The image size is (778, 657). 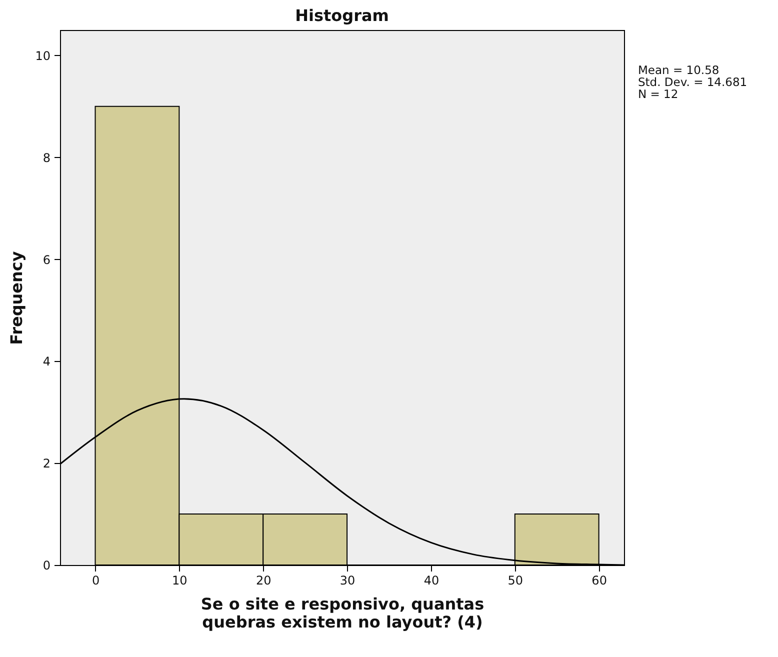 I want to click on y-axis-title: Frequency, so click(x=16, y=297).